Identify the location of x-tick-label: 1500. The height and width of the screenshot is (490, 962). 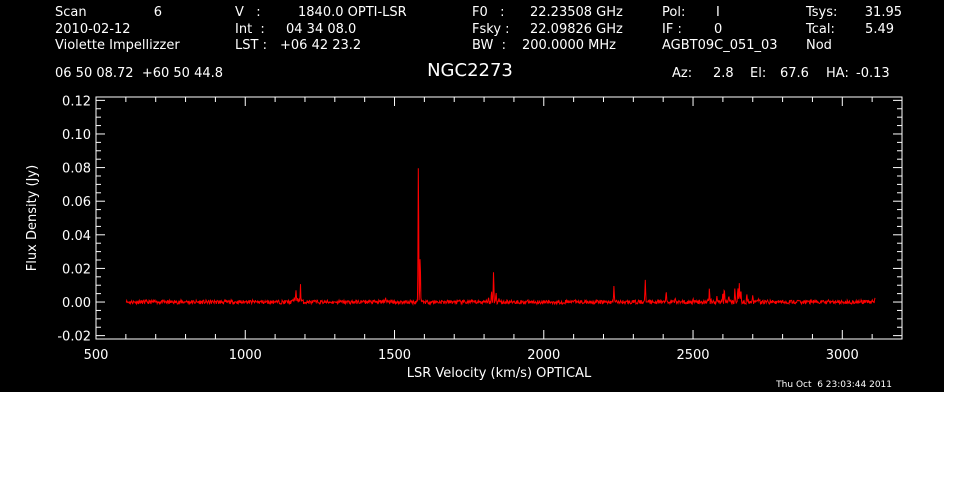
(394, 355).